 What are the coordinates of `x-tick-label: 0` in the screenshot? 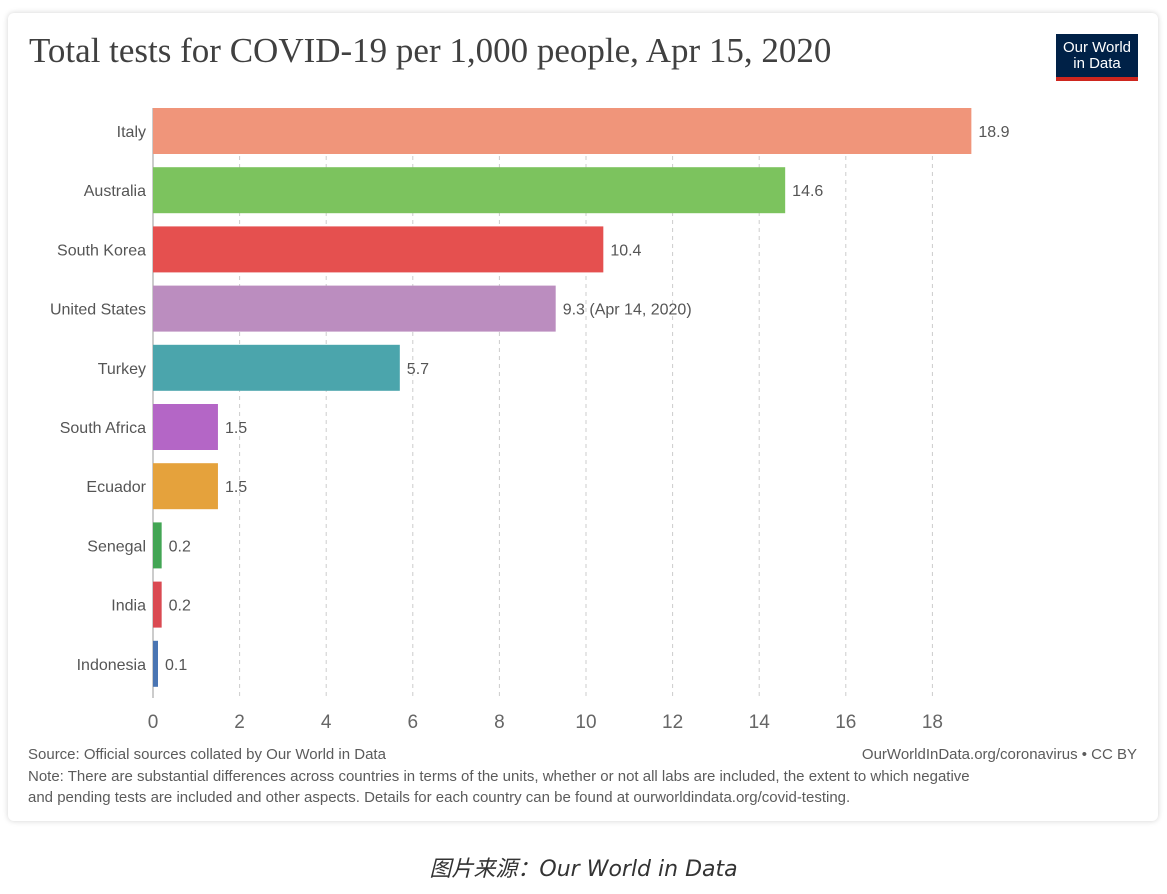 It's located at (153, 722).